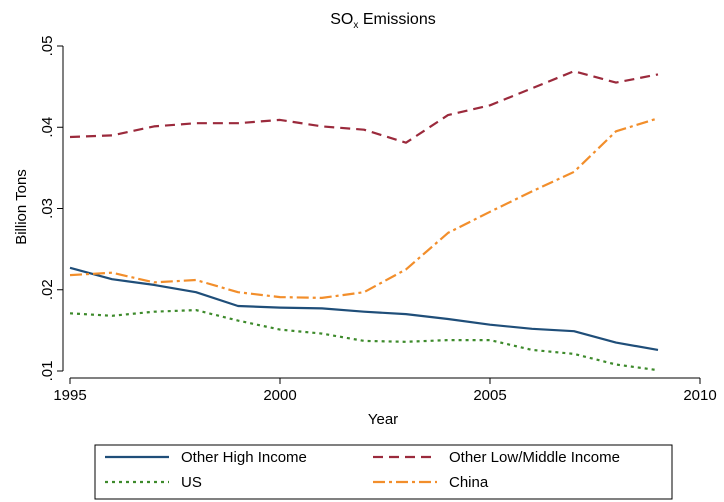  What do you see at coordinates (699, 395) in the screenshot?
I see `x-tick-label: 2010` at bounding box center [699, 395].